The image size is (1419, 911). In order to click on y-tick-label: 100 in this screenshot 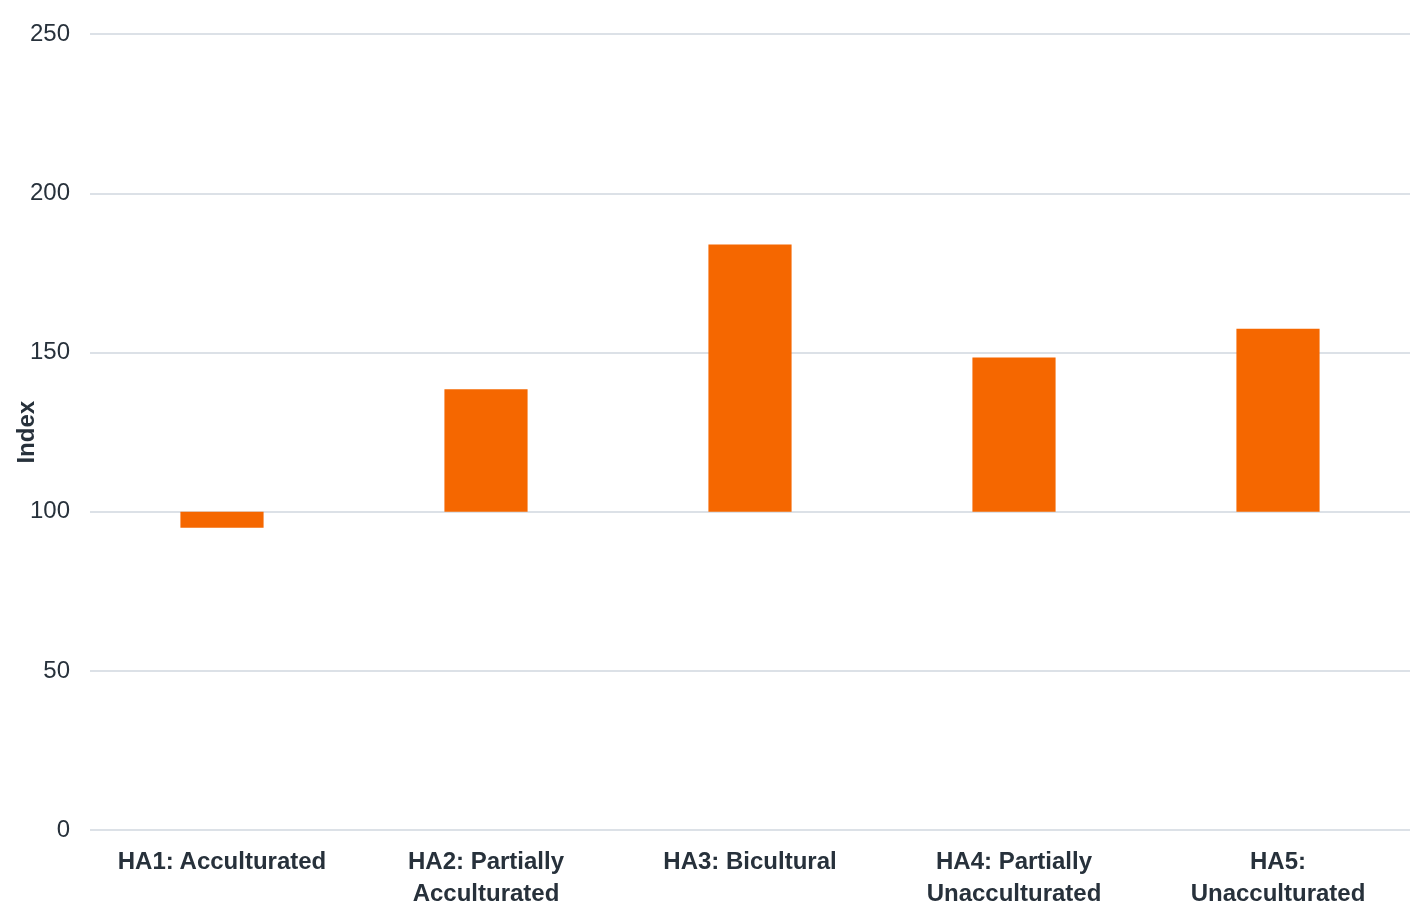, I will do `click(49, 510)`.